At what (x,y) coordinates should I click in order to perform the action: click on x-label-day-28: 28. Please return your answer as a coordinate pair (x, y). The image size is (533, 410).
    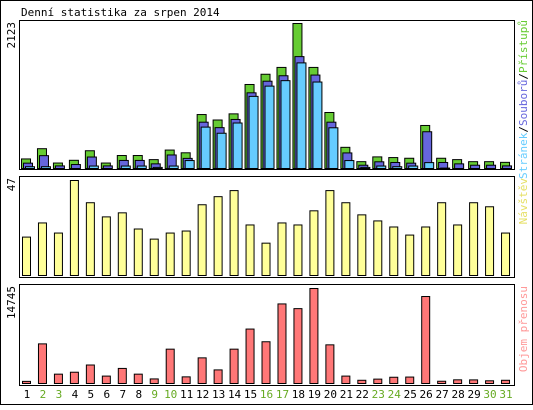
    Looking at the image, I should click on (457, 394).